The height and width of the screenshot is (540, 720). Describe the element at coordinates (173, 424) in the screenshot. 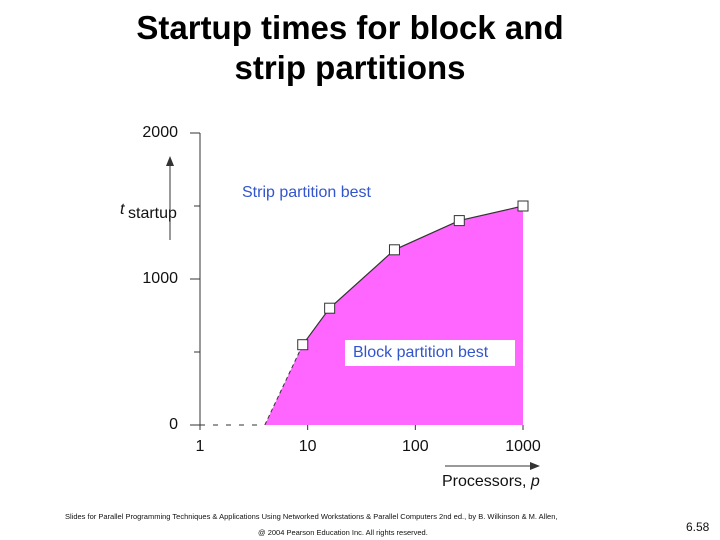

I see `y-tick-label: 0` at that location.